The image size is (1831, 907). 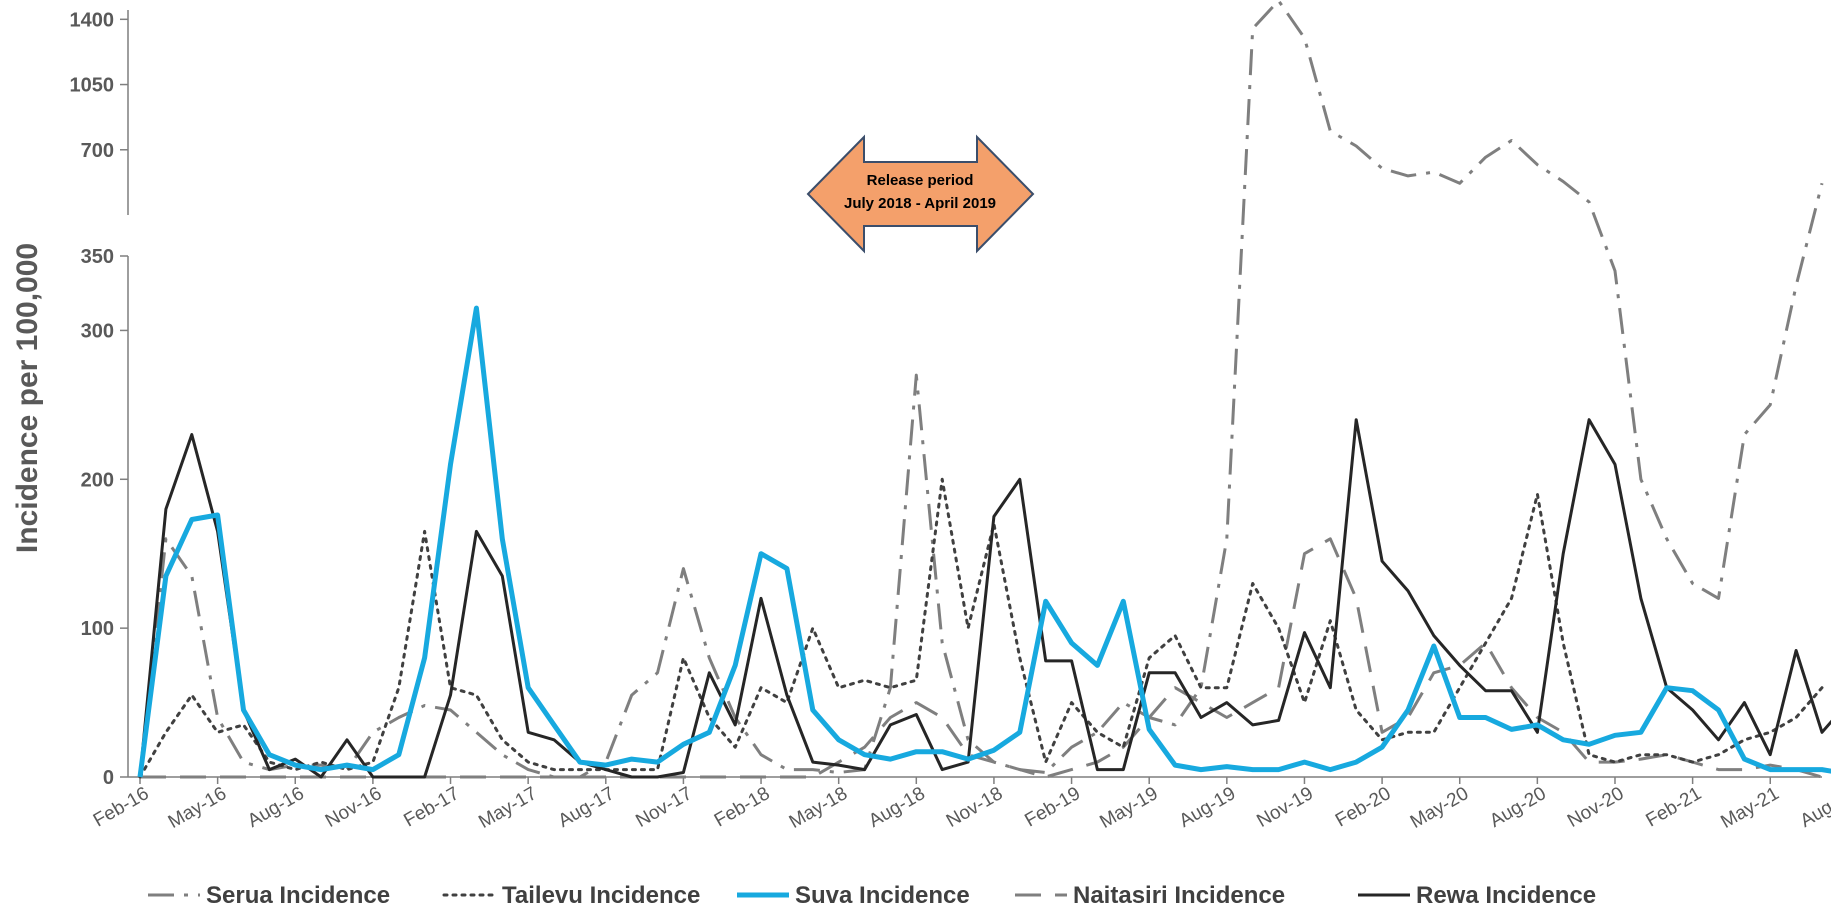 I want to click on x-tick-label: Feb-19, so click(x=1052, y=807).